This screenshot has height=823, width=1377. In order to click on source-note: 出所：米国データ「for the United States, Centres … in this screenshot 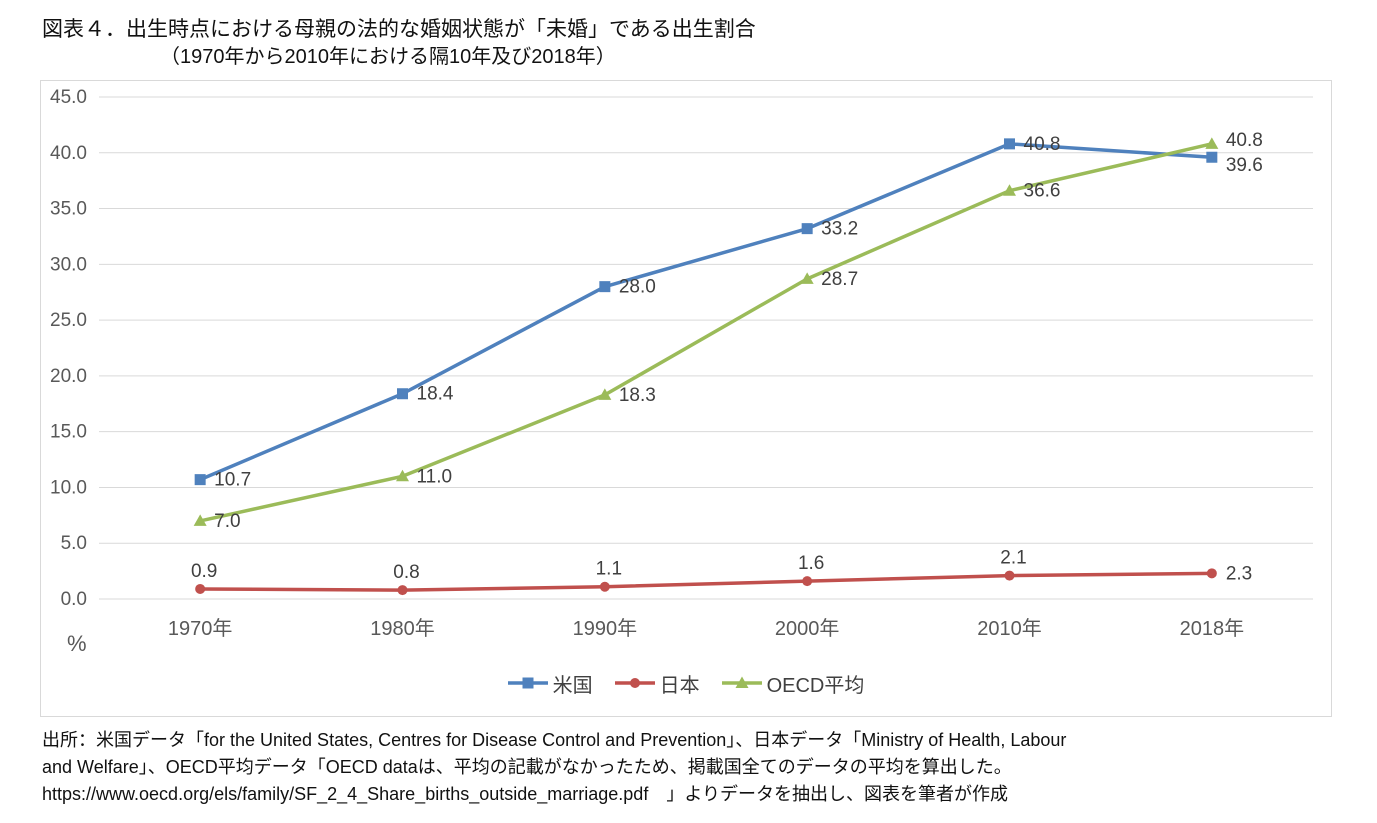, I will do `click(687, 767)`.